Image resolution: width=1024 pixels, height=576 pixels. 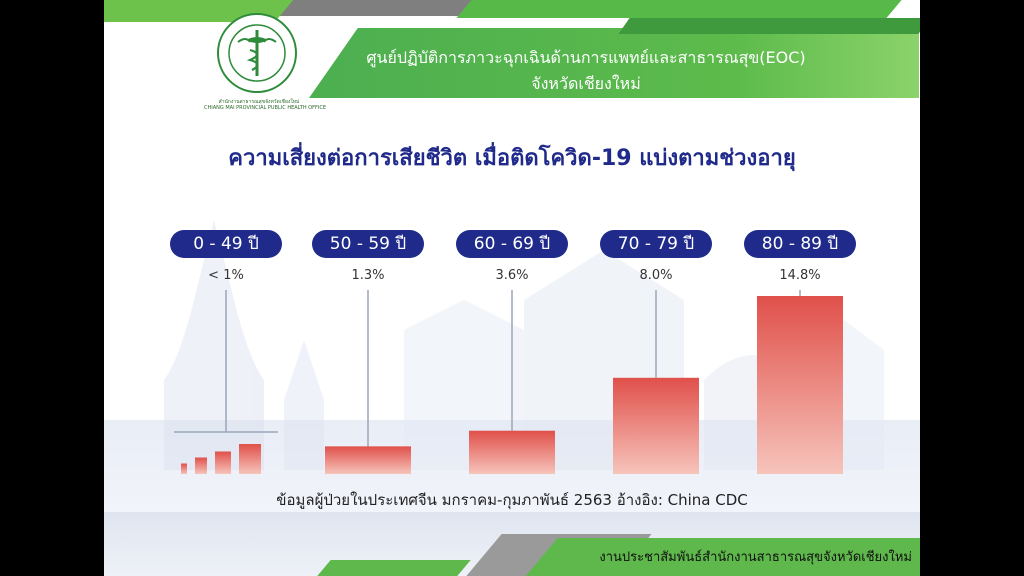 I want to click on footer-banner, so click(x=722, y=557).